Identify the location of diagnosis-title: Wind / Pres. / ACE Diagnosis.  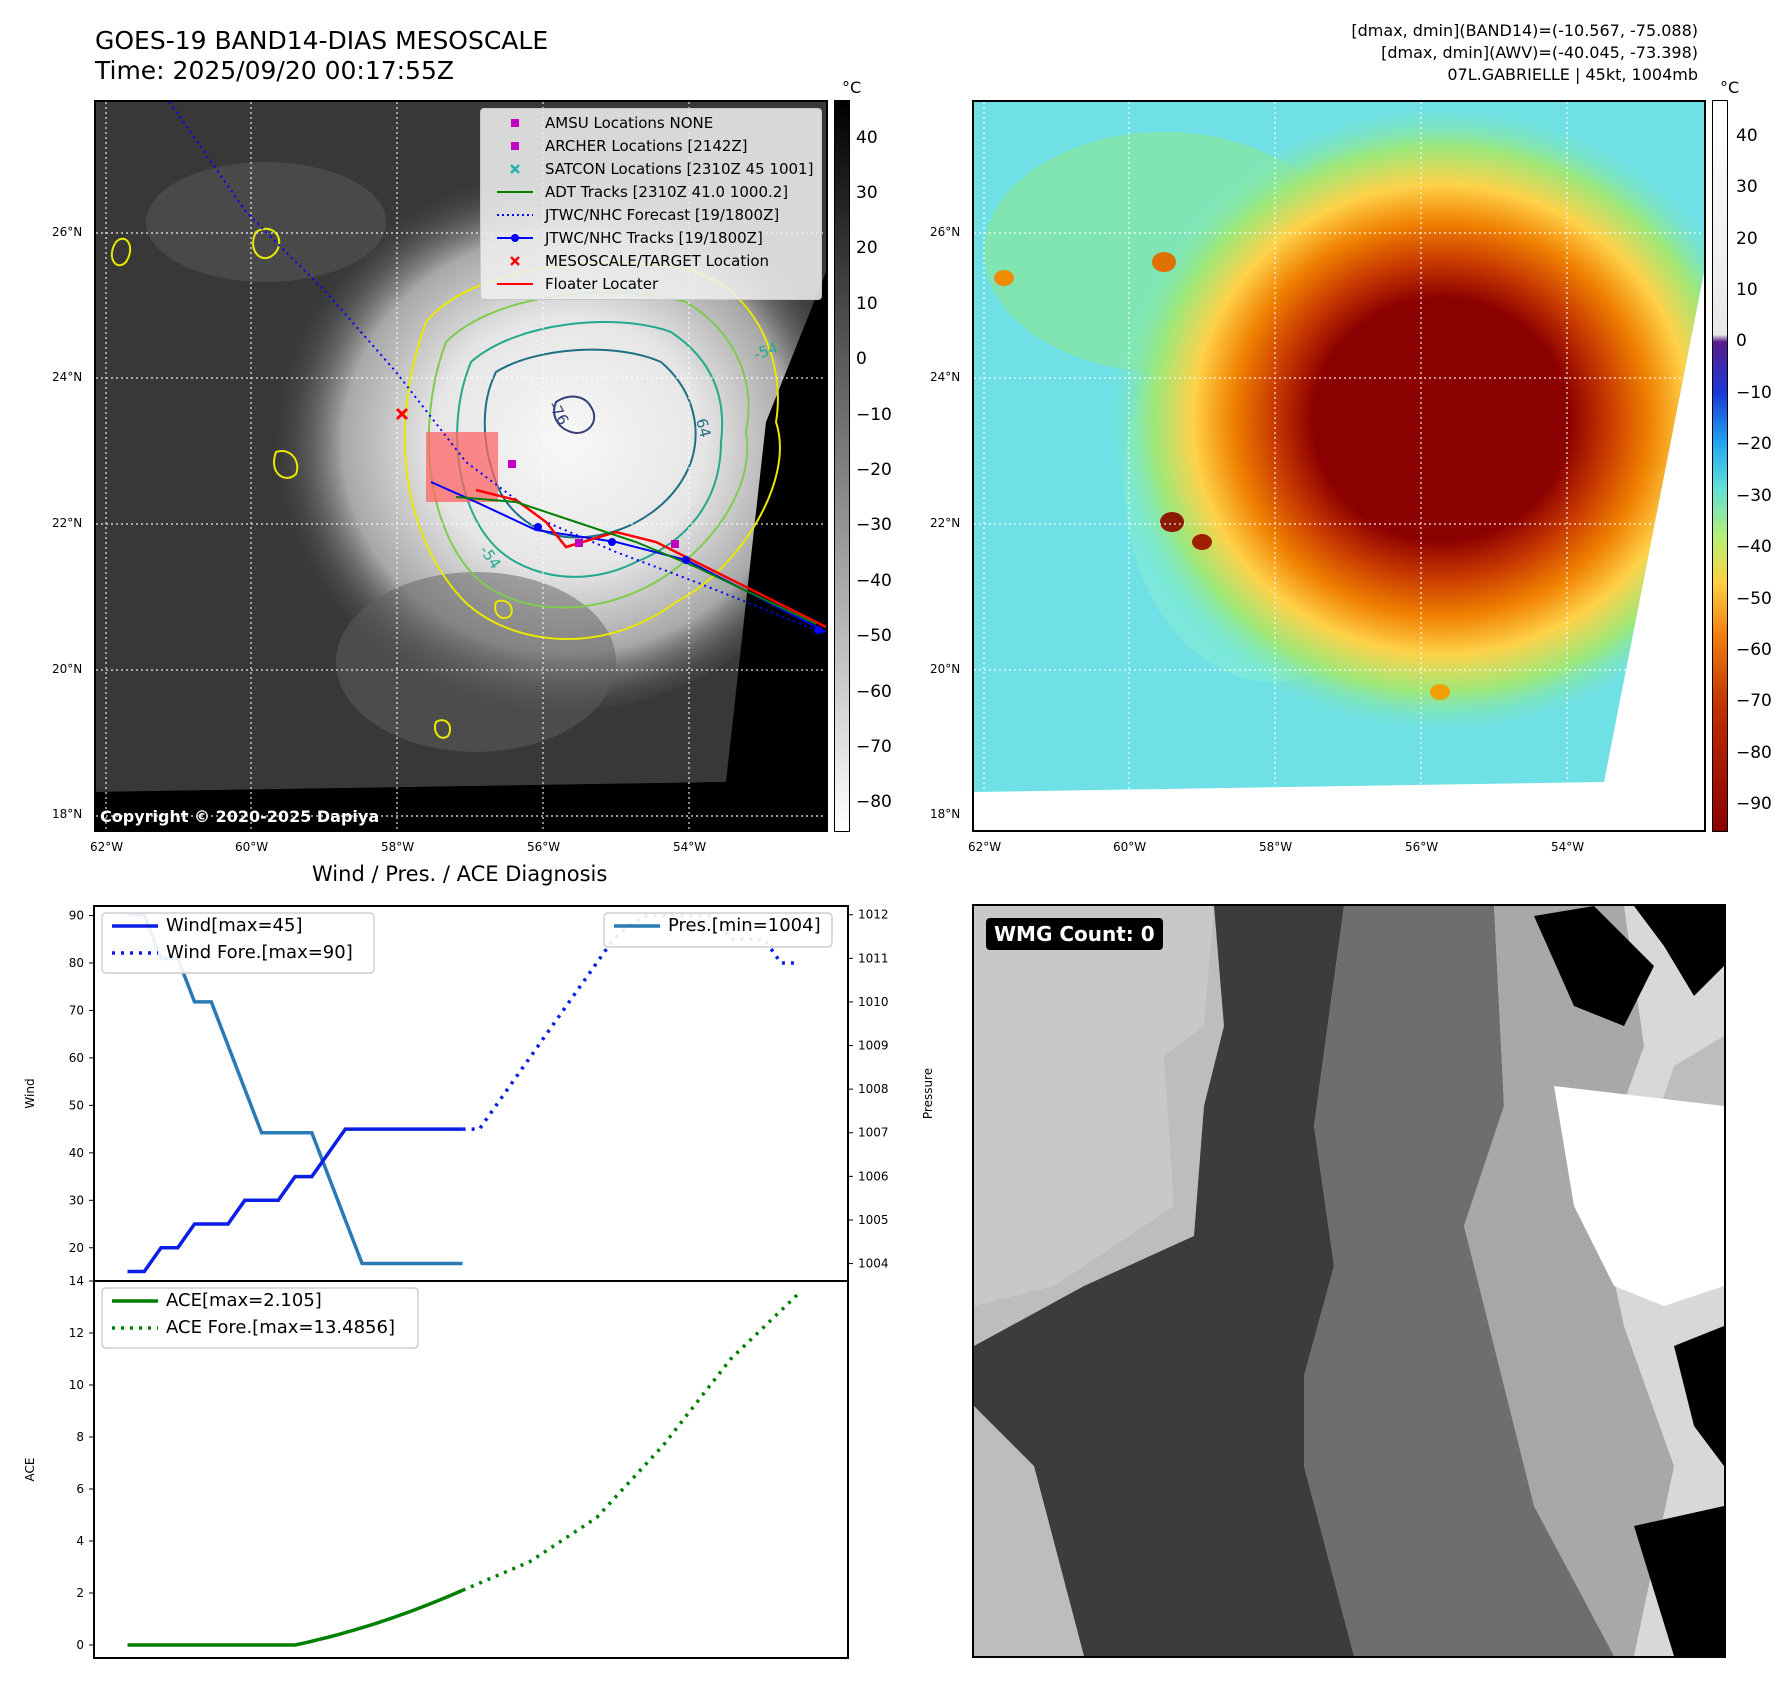
(460, 874).